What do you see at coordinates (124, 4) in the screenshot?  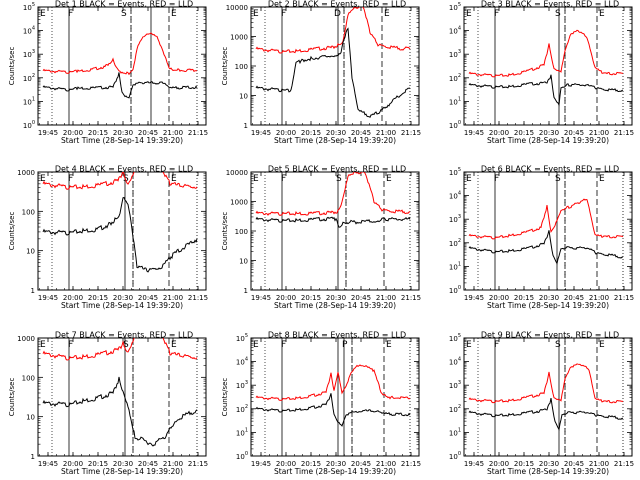 I see `panel-title: Det 1 BLACK = Events, RED = LLD` at bounding box center [124, 4].